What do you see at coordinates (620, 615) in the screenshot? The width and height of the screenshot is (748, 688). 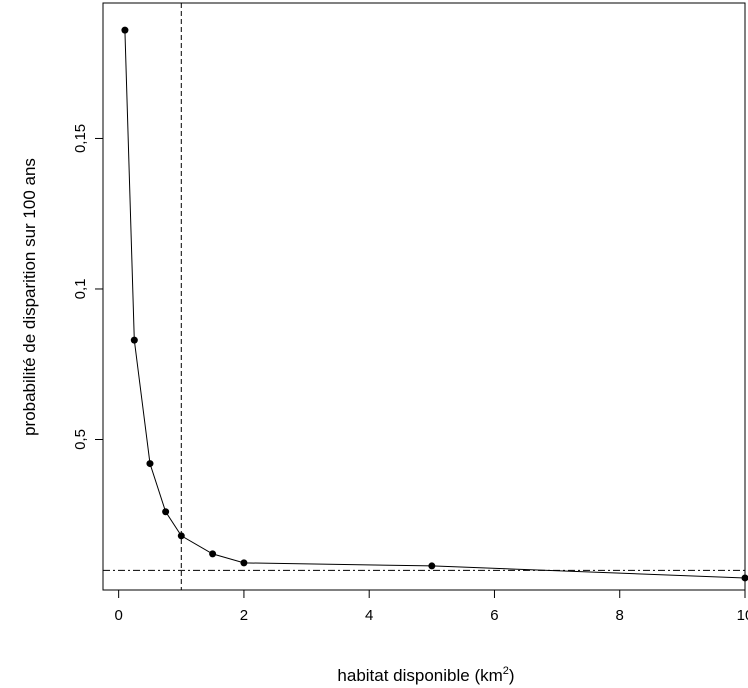 I see `x-tick-label-4: 8` at bounding box center [620, 615].